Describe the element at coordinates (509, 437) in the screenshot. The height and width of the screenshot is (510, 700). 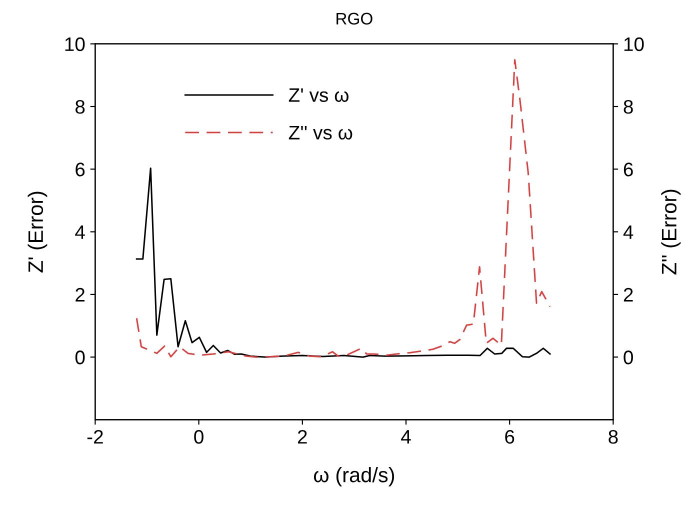
I see `x-tick-label: 6` at that location.